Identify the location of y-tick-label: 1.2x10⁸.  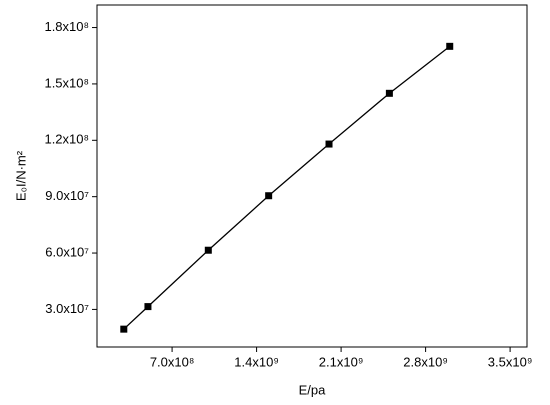
(66, 139).